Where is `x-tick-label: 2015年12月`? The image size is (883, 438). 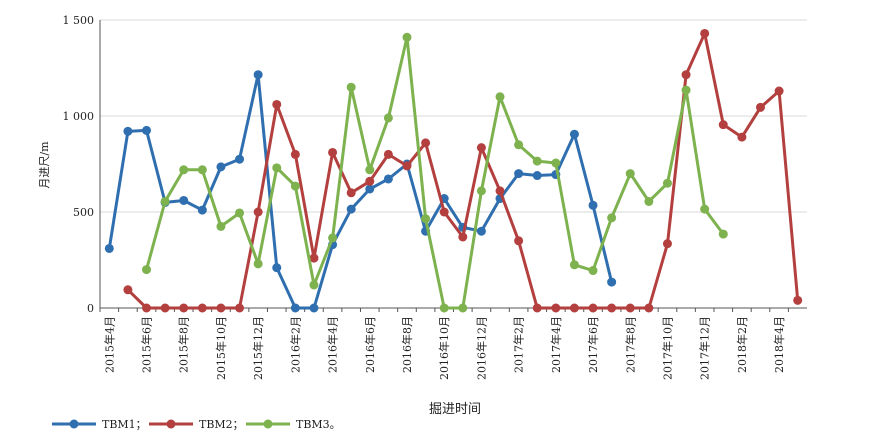 x-tick-label: 2015年12月 is located at coordinates (258, 348).